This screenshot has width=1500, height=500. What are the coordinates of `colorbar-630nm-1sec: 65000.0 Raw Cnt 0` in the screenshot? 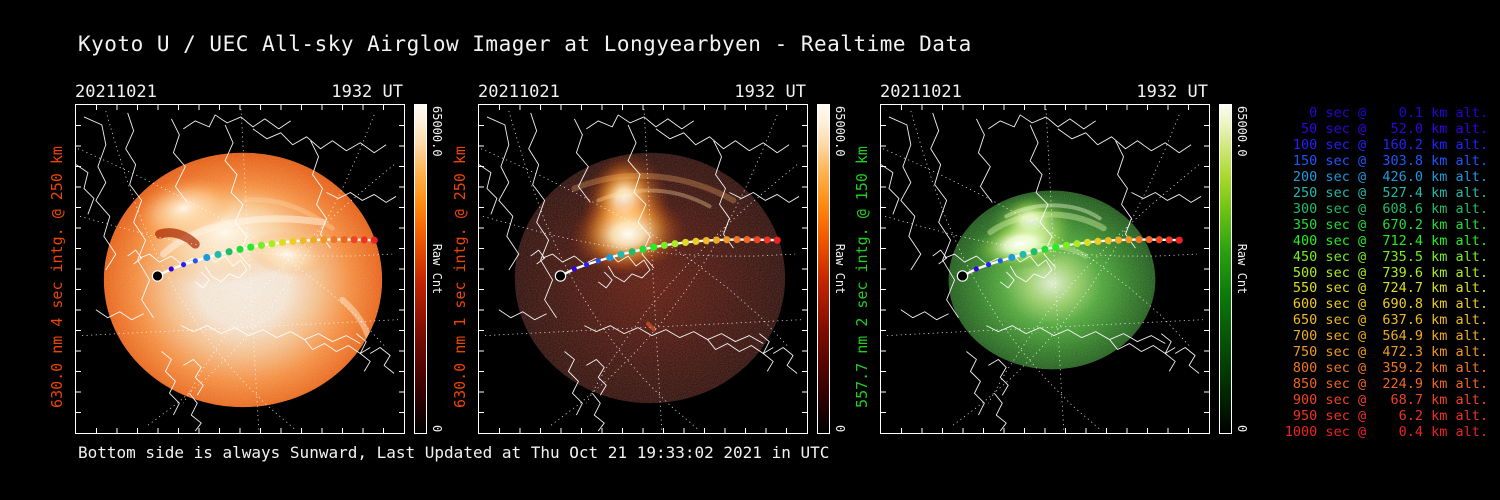 It's located at (832, 269).